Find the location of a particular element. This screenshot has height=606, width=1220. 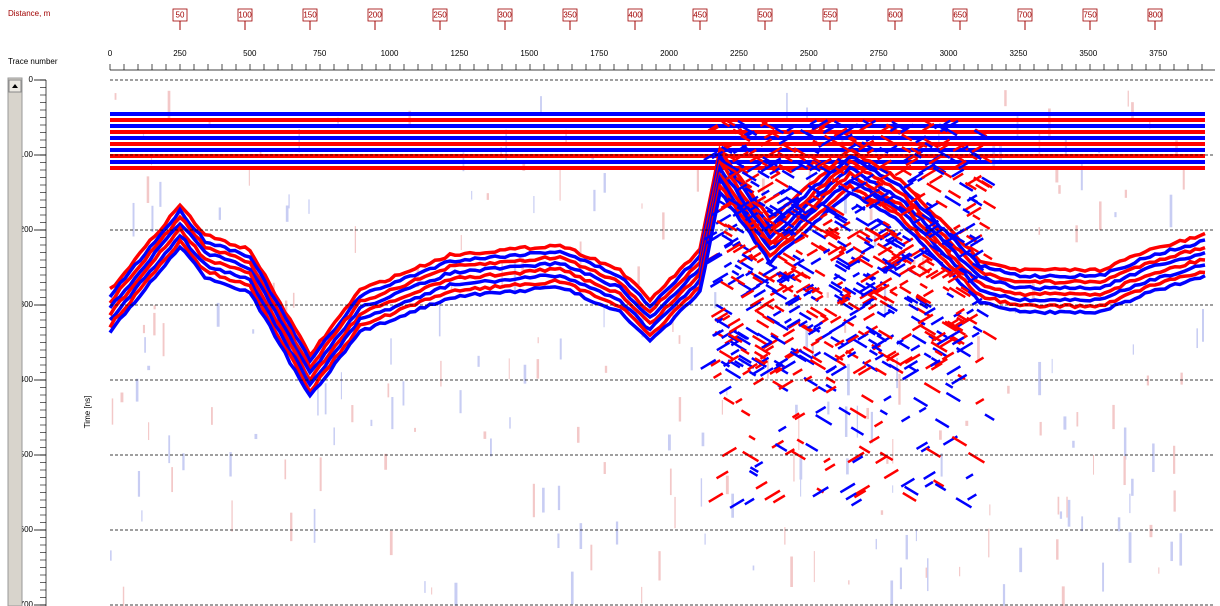

distance-tick-label: 650 is located at coordinates (960, 15).